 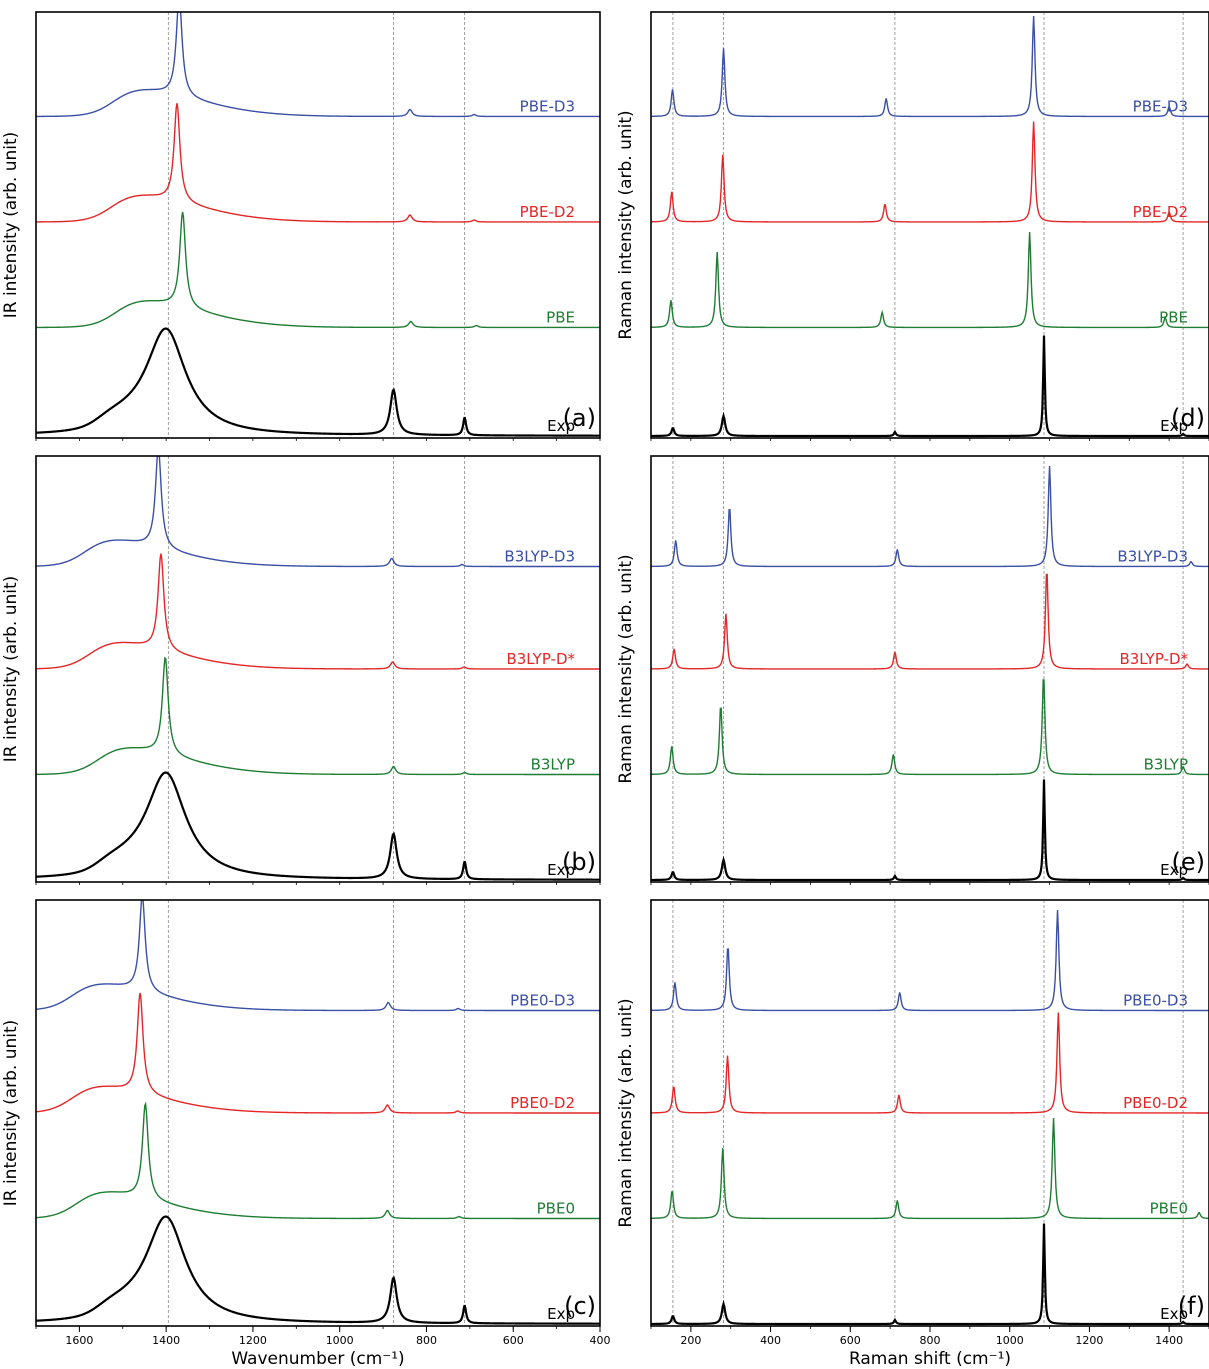 I want to click on x-tick-label: 1600, so click(x=79, y=1340).